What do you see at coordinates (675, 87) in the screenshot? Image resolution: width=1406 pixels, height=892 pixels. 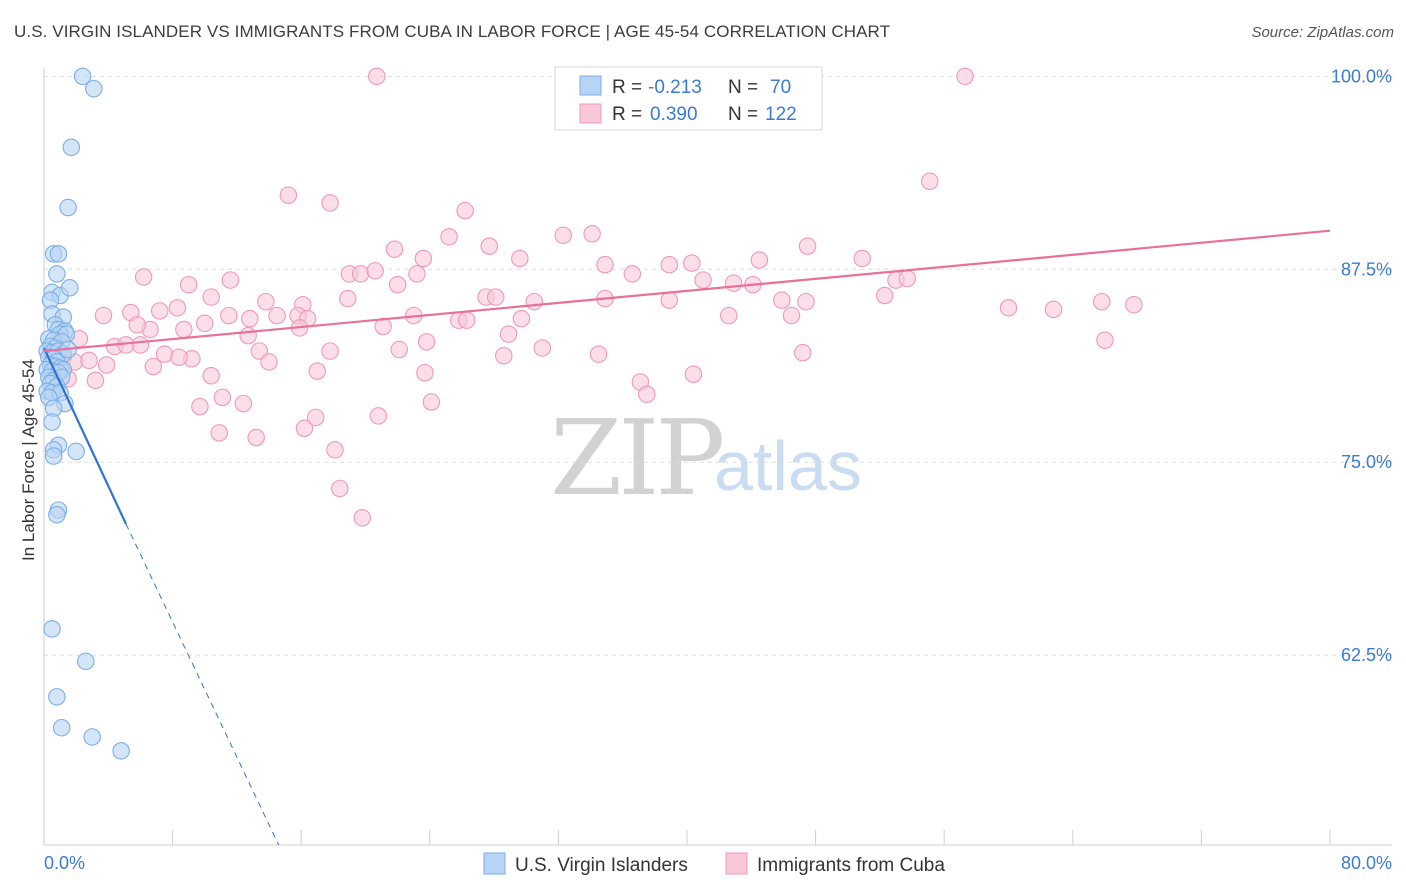 I see `legend-r-value-1: -0.213` at bounding box center [675, 87].